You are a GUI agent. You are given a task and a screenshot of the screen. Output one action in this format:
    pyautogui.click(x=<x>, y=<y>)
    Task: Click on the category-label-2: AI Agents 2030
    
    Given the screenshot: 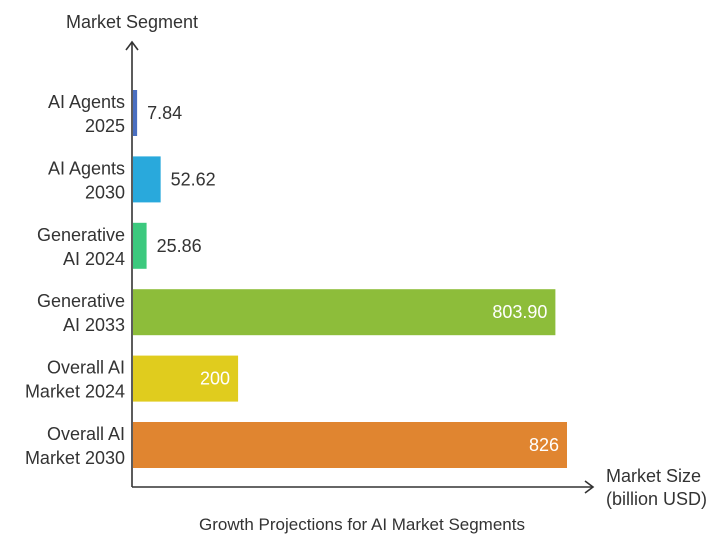 What is the action you would take?
    pyautogui.click(x=86, y=180)
    